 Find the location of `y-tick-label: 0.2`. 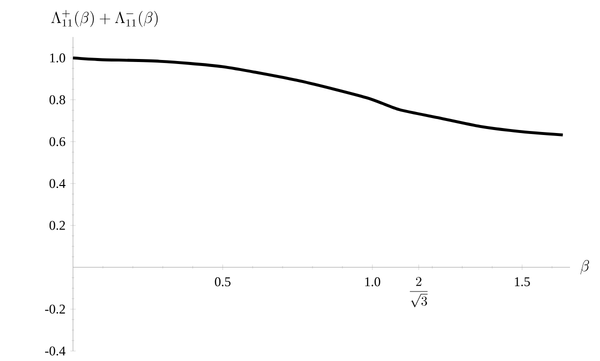

y-tick-label: 0.2 is located at coordinates (57, 225).